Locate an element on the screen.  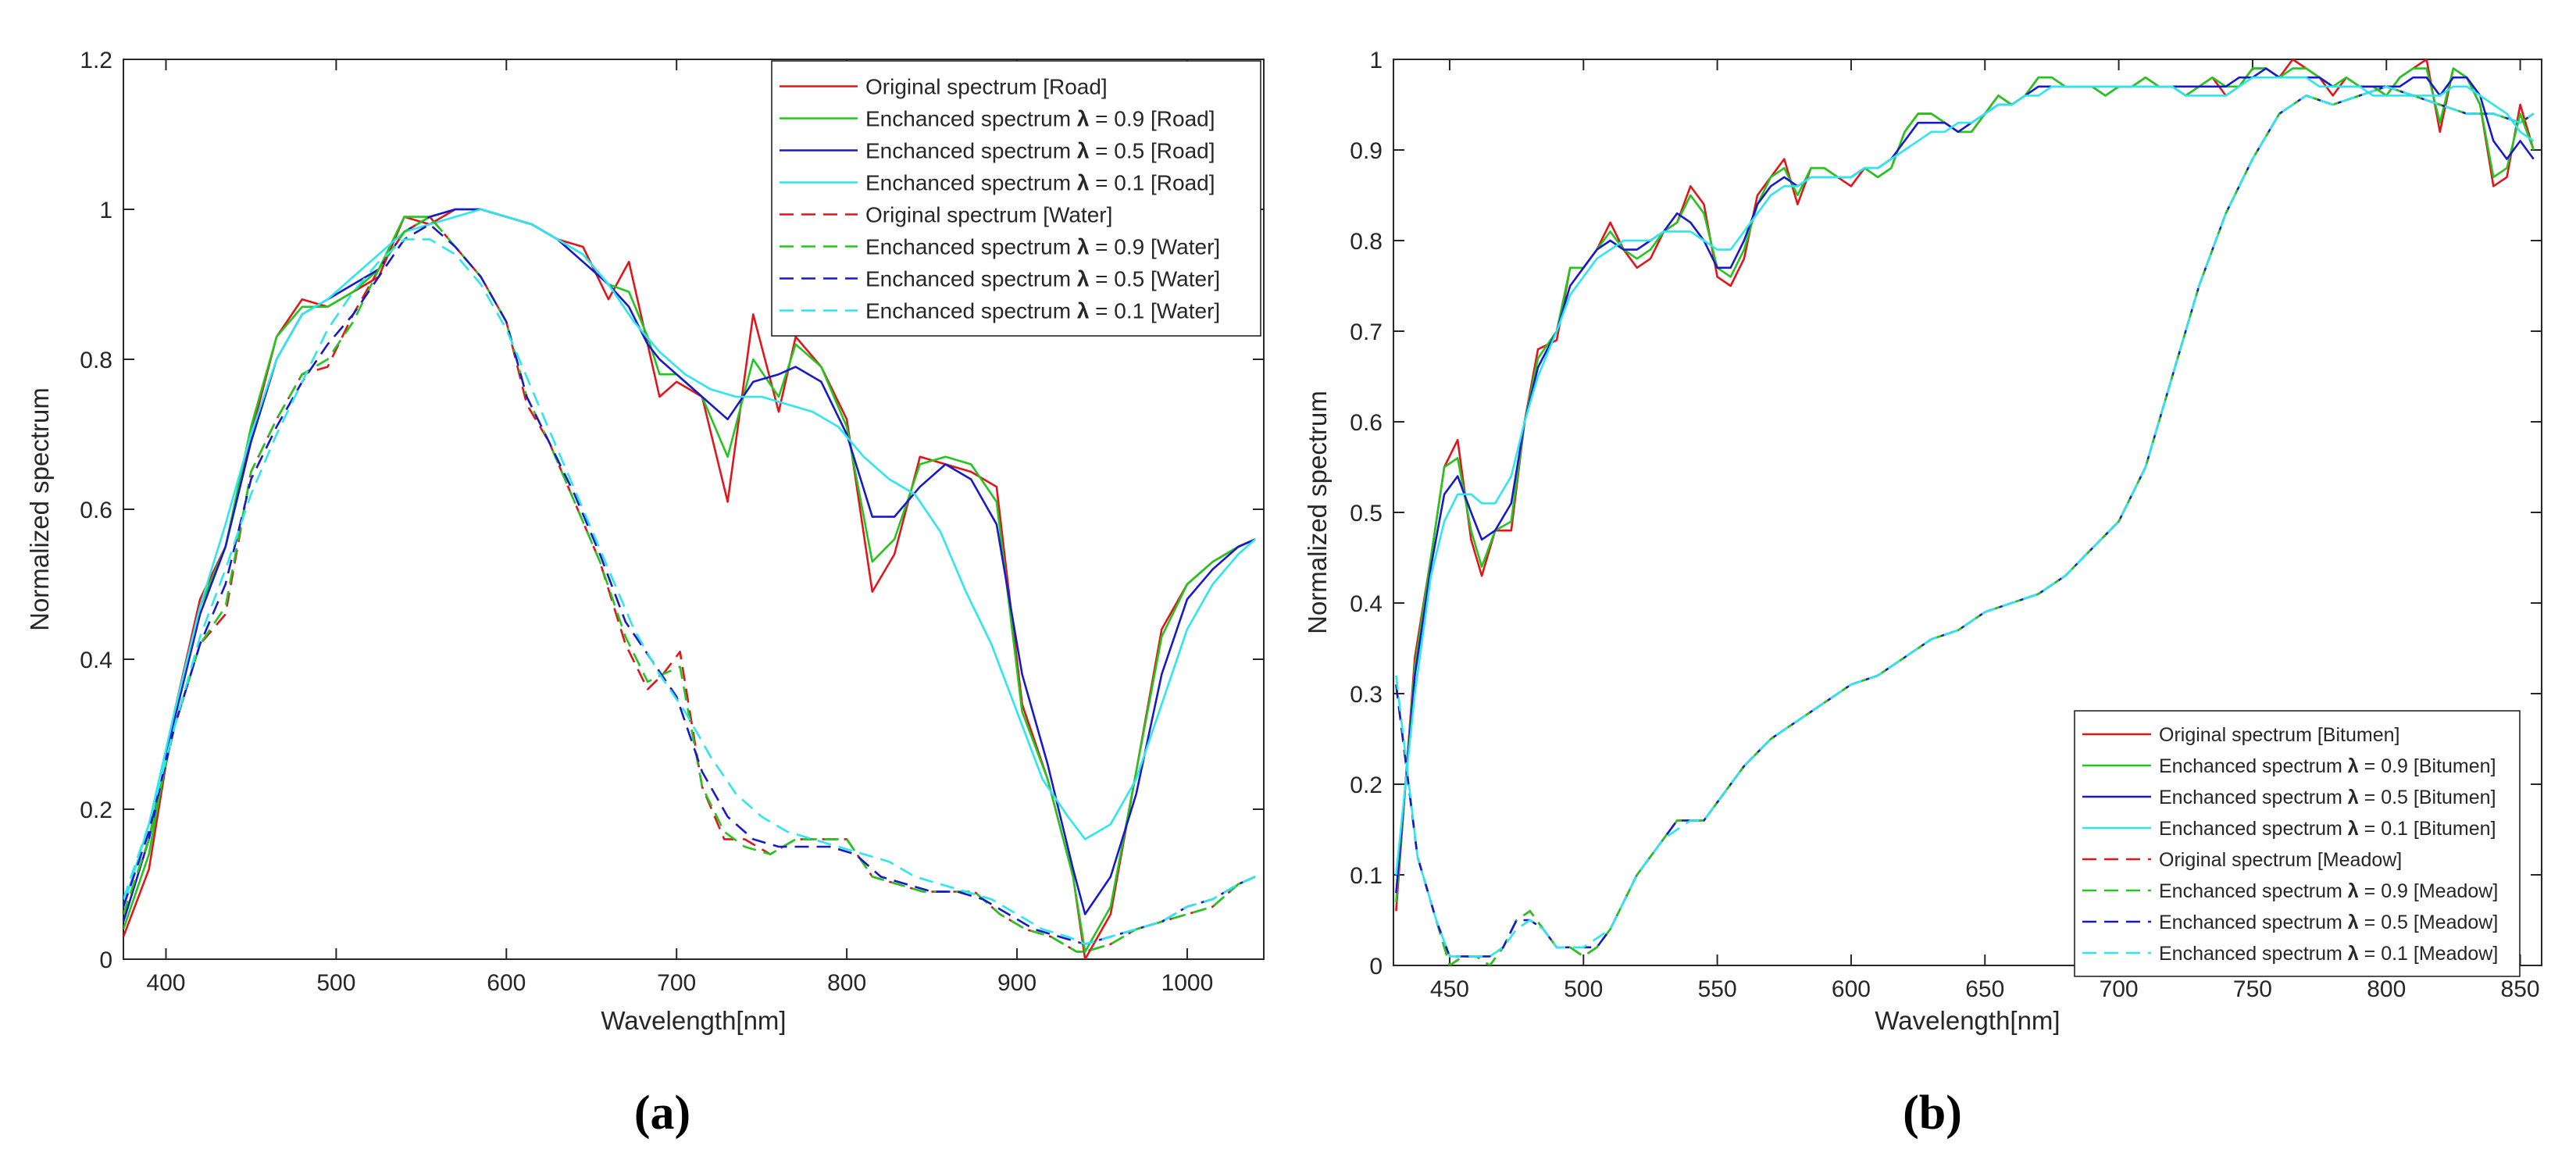
legend-entry-label: Enchanced spectrum λ = 0.9 [Meadow] is located at coordinates (2328, 891).